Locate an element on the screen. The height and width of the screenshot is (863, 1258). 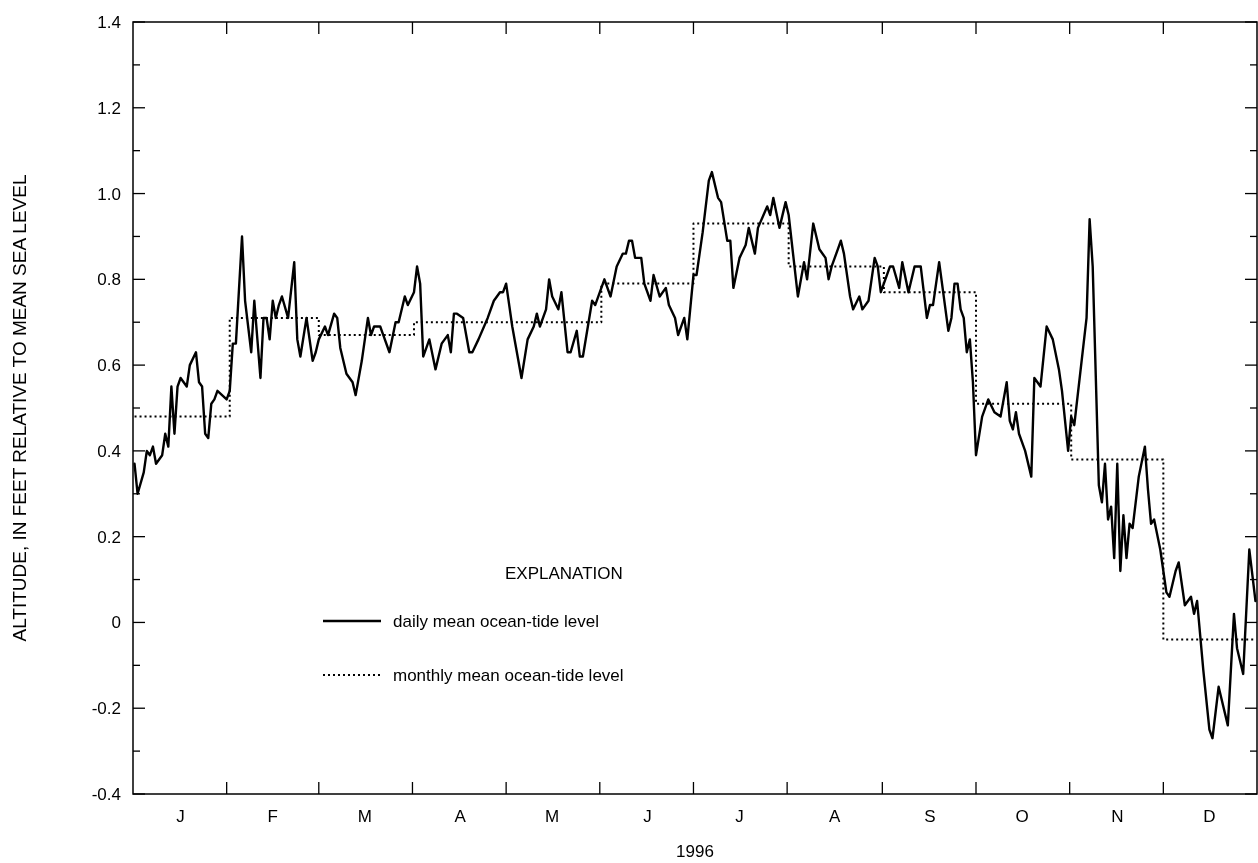
legend-label: daily mean ocean-tide level is located at coordinates (496, 621).